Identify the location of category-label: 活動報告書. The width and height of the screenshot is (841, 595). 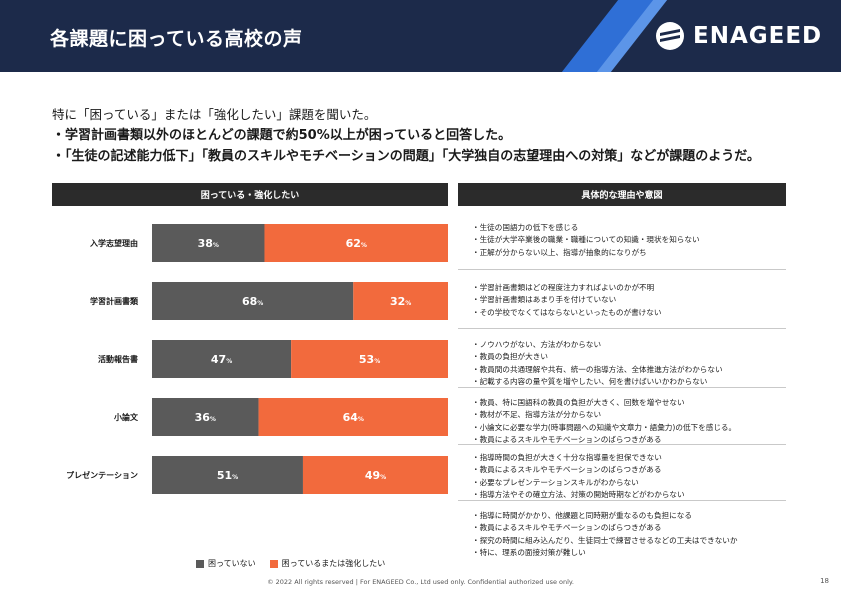
(118, 359).